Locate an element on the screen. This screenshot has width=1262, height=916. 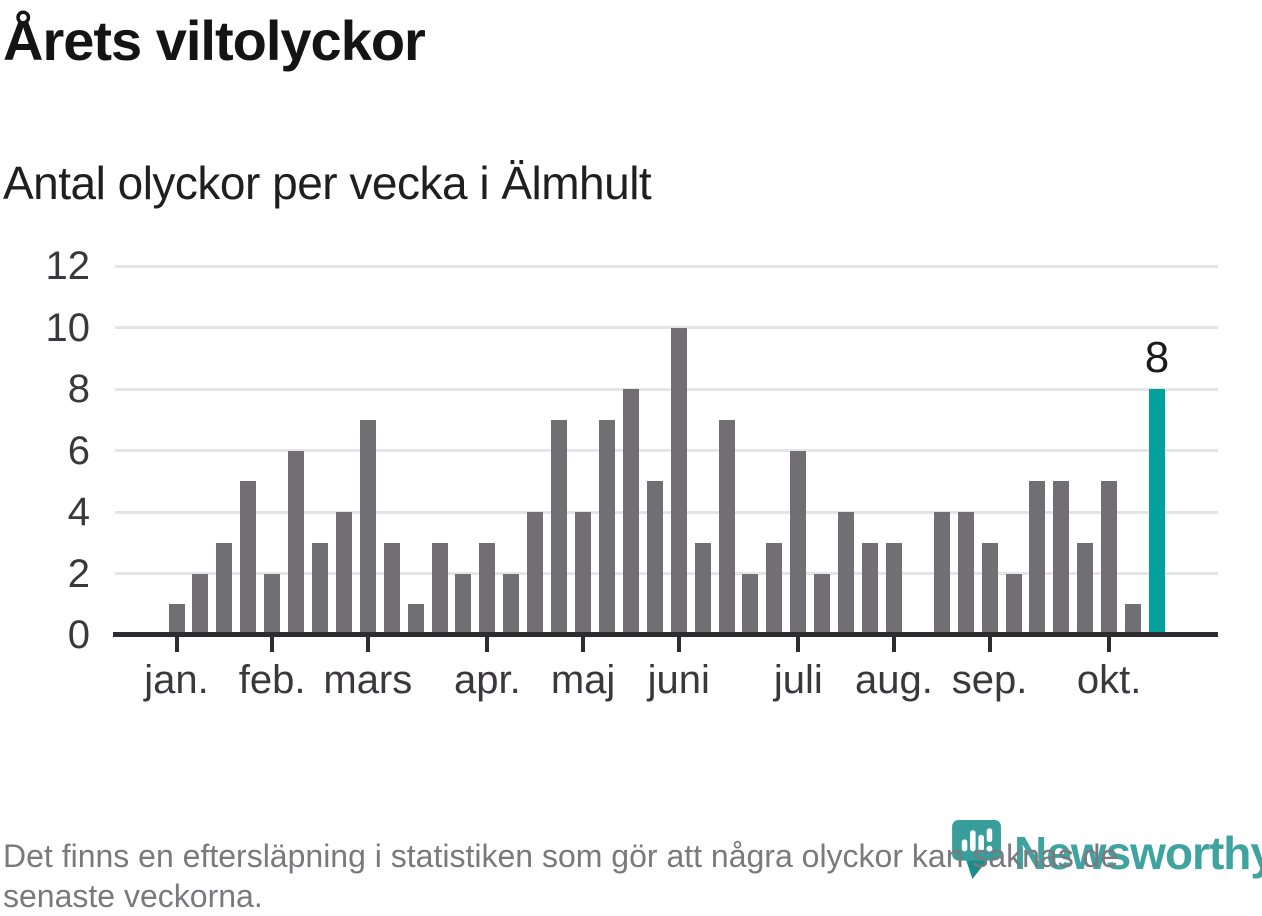
chart-subtitle: Antal olyckor per vecka i Älmhult is located at coordinates (327, 183).